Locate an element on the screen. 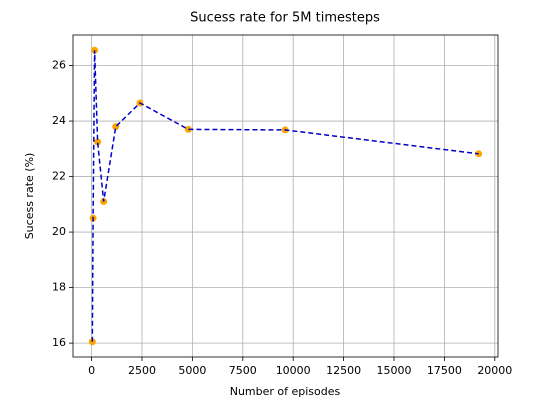  y-tick-label: 20 is located at coordinates (59, 231).